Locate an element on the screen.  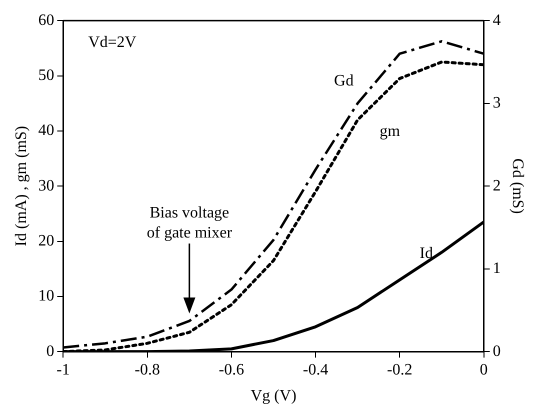
series-label: gm is located at coordinates (390, 131).